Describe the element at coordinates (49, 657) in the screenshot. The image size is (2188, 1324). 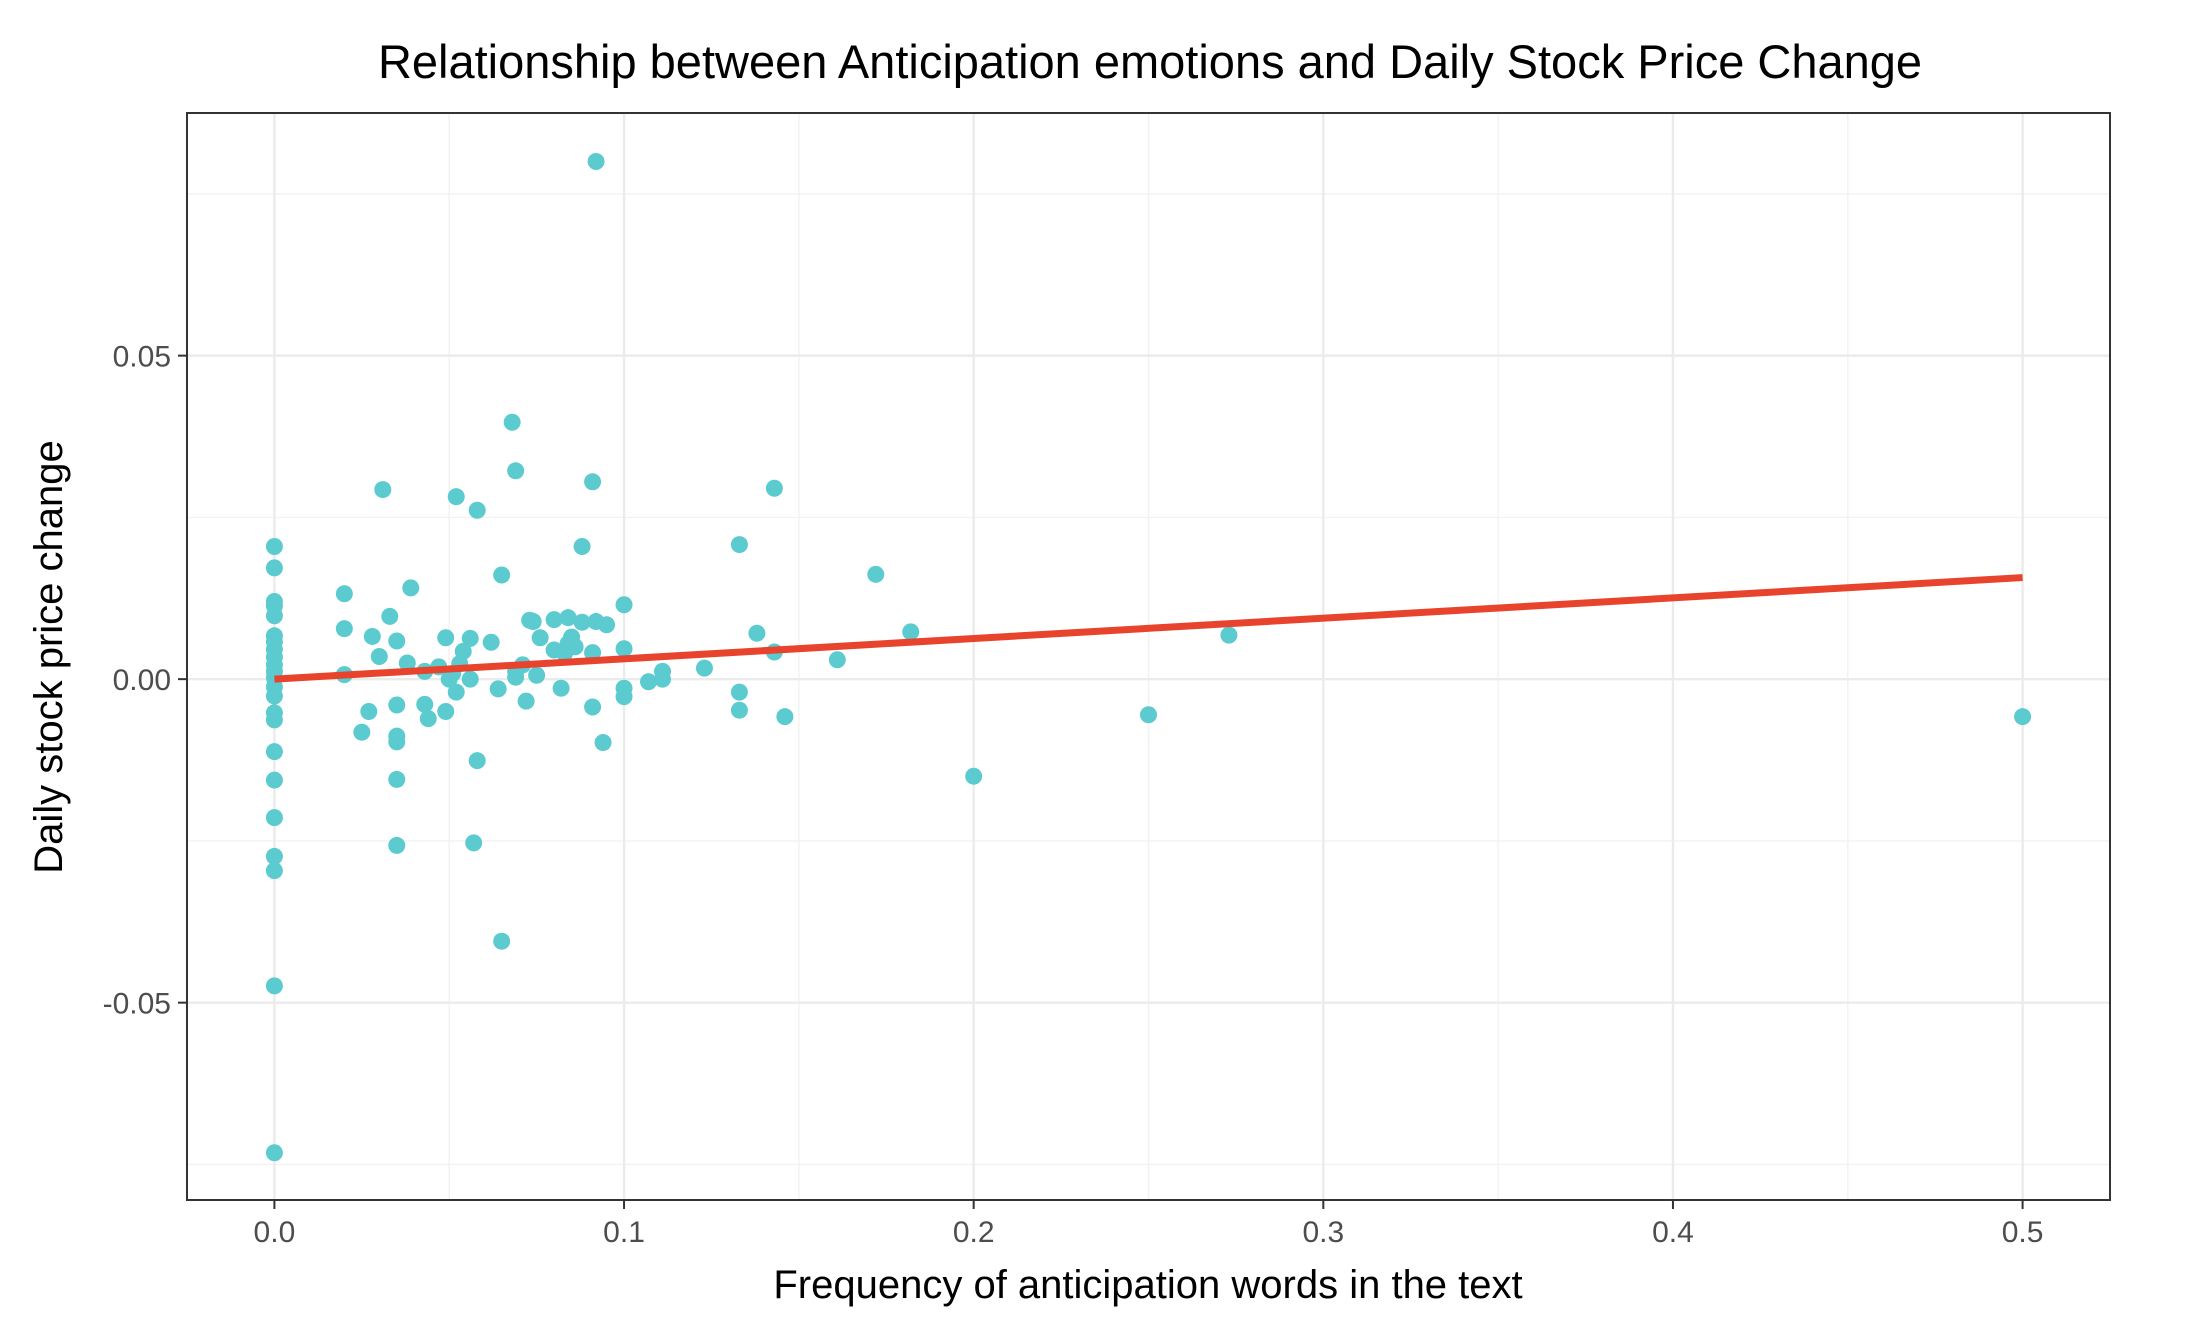
I see `y-axis-label: Daily stock price change` at that location.